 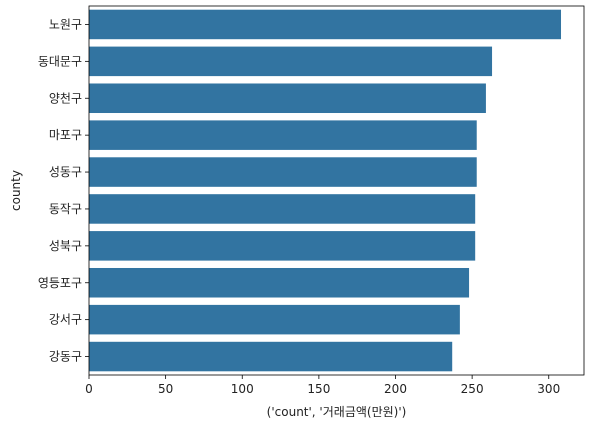 I want to click on x-axis-label: ('count', '거래금액(만원)'), so click(x=337, y=412).